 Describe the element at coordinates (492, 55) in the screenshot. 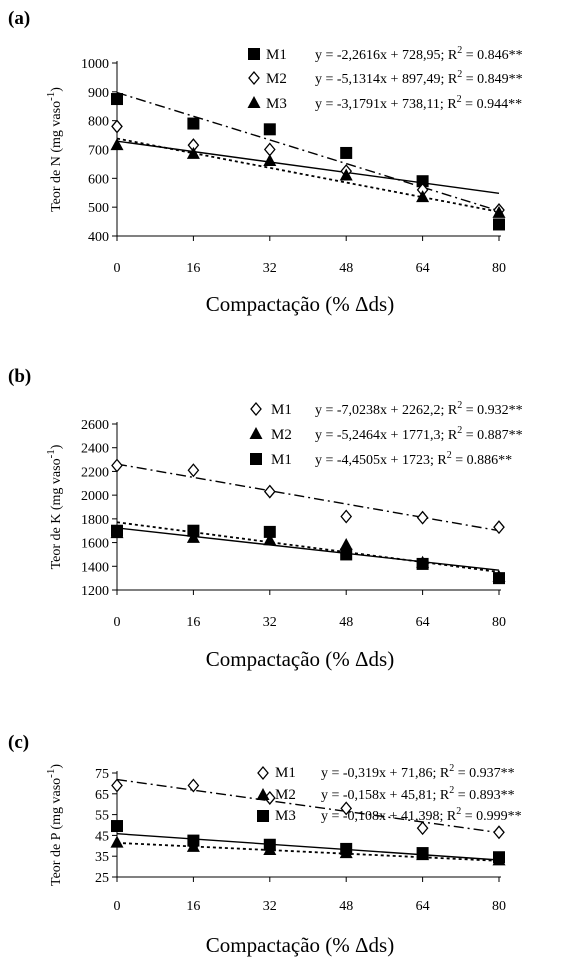

I see `fit-equation-r2: = 0.846**` at that location.